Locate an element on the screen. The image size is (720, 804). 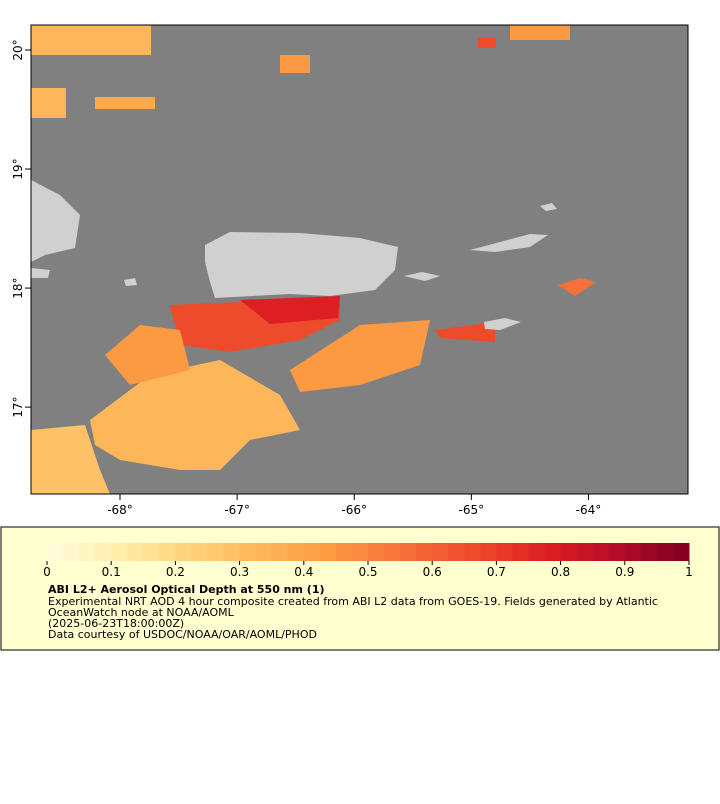
colorbar-tick-label: 0.8 is located at coordinates (560, 572).